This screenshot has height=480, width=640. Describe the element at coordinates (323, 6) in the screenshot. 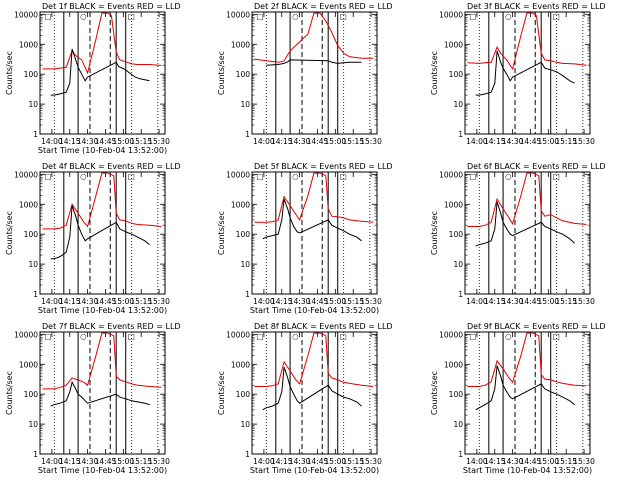

I see `panel-title: Det 2f BLACK = Events RED = LLD` at that location.